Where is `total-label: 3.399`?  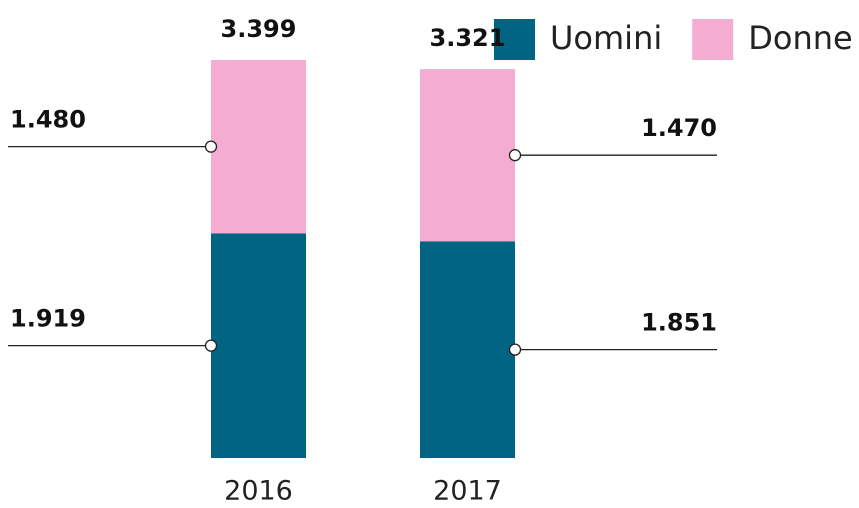 total-label: 3.399 is located at coordinates (259, 29).